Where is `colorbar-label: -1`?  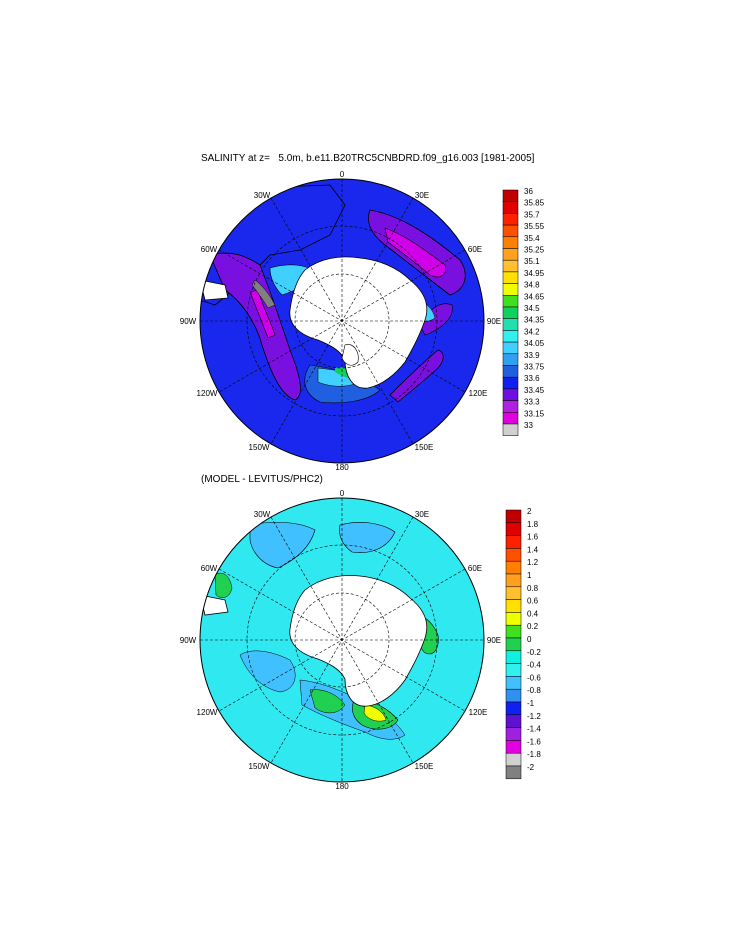
colorbar-label: -1 is located at coordinates (531, 703).